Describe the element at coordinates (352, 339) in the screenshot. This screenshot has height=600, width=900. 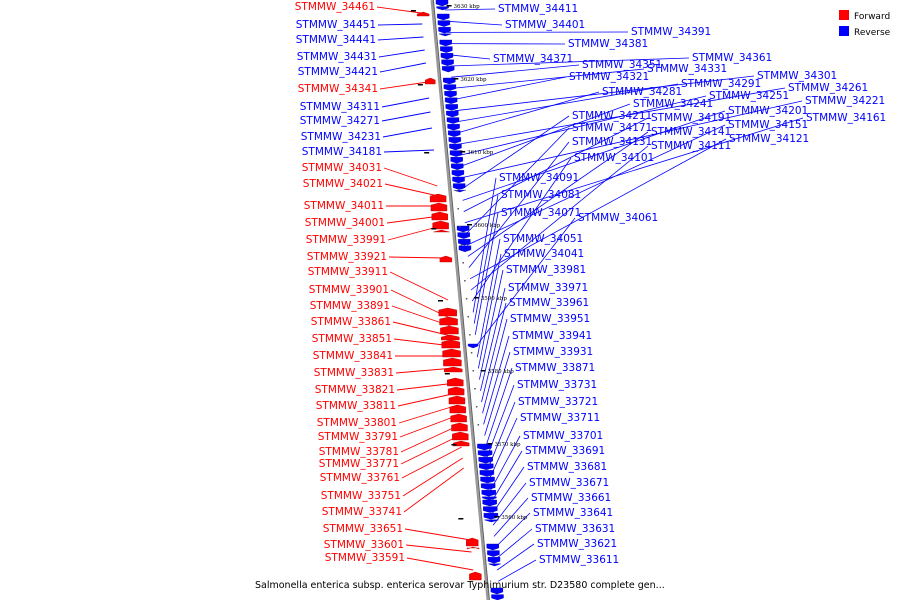
I see `gene-label-forward: STMMW_33851` at that location.